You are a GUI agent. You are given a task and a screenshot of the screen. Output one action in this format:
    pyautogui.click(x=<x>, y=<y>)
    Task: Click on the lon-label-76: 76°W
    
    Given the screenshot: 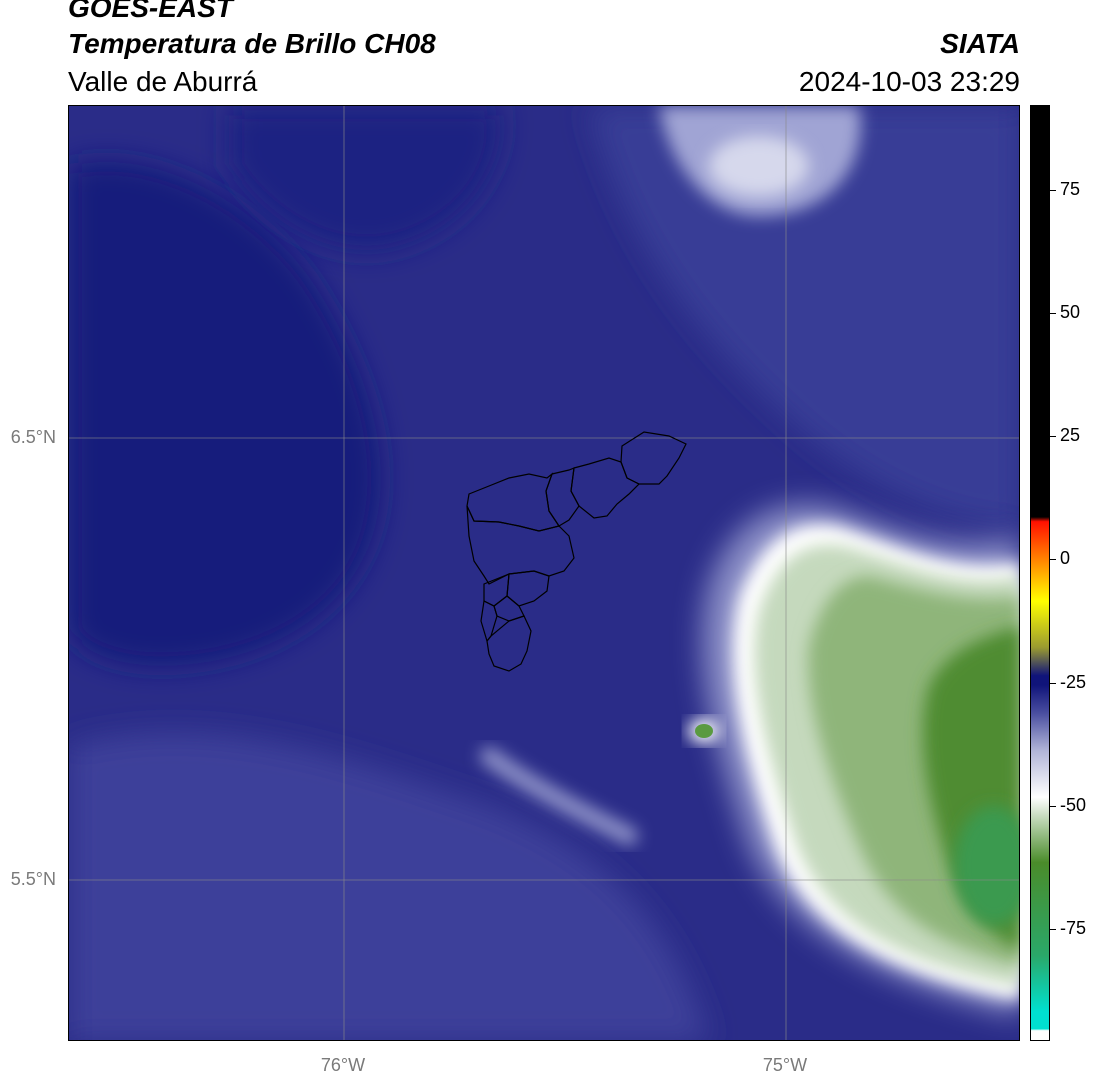 What is the action you would take?
    pyautogui.click(x=343, y=1065)
    